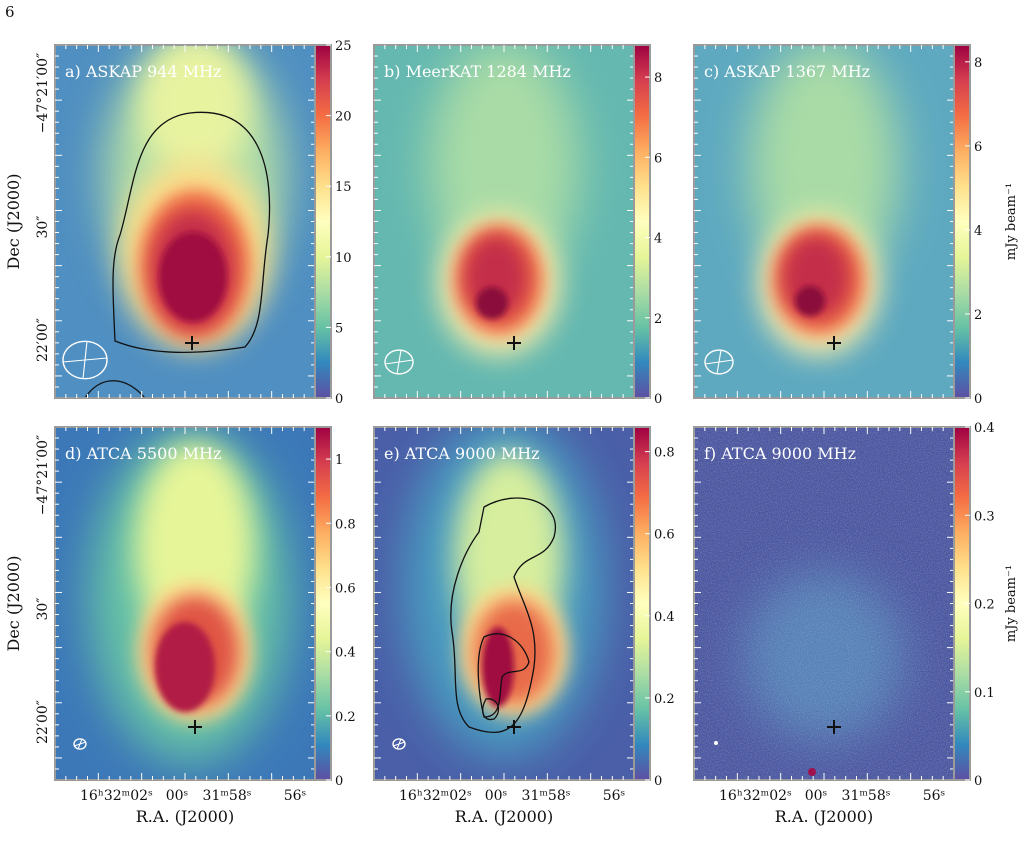 Image resolution: width=1036 pixels, height=847 pixels. What do you see at coordinates (345, 653) in the screenshot?
I see `colorbar-tick-3-2: 0.4` at bounding box center [345, 653].